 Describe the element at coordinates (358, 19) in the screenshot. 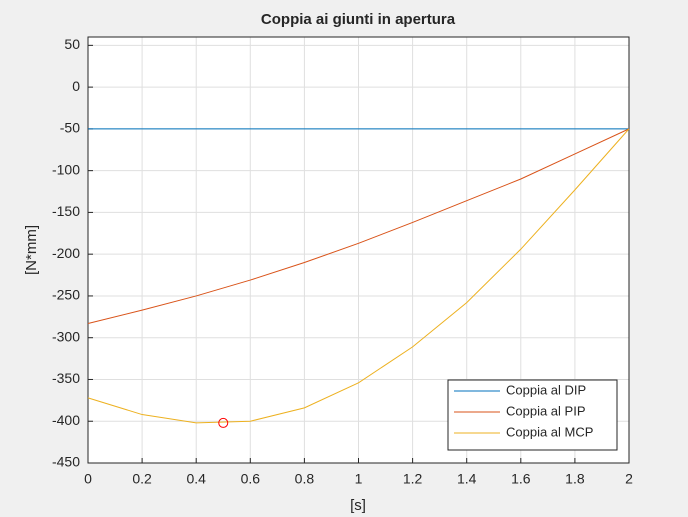

I see `chart-title: Coppia ai giunti in apertura` at that location.